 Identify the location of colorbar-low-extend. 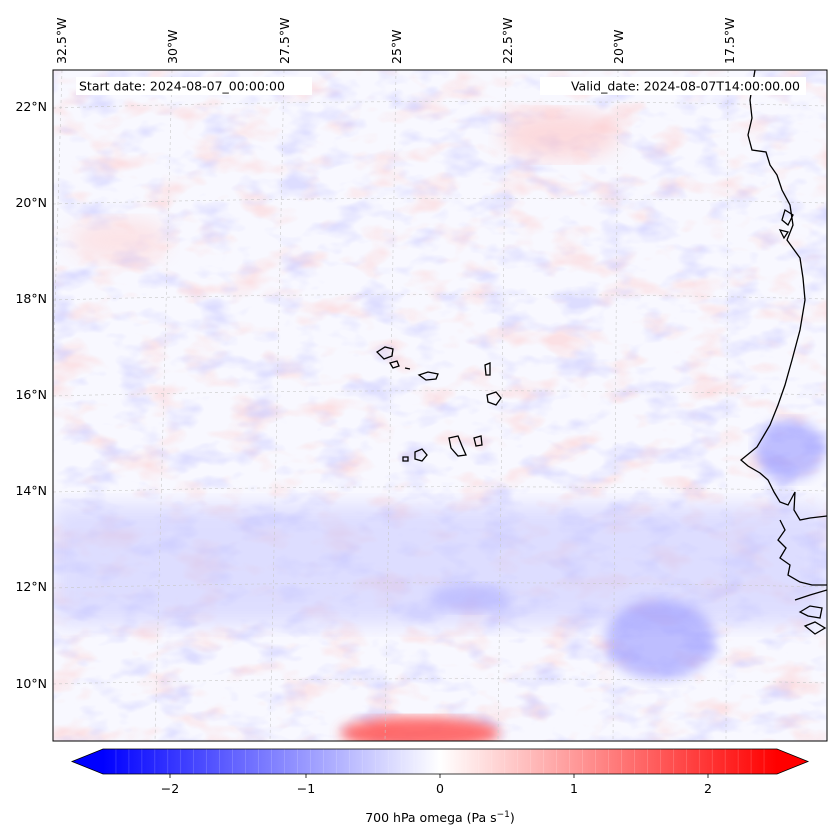
(87, 761).